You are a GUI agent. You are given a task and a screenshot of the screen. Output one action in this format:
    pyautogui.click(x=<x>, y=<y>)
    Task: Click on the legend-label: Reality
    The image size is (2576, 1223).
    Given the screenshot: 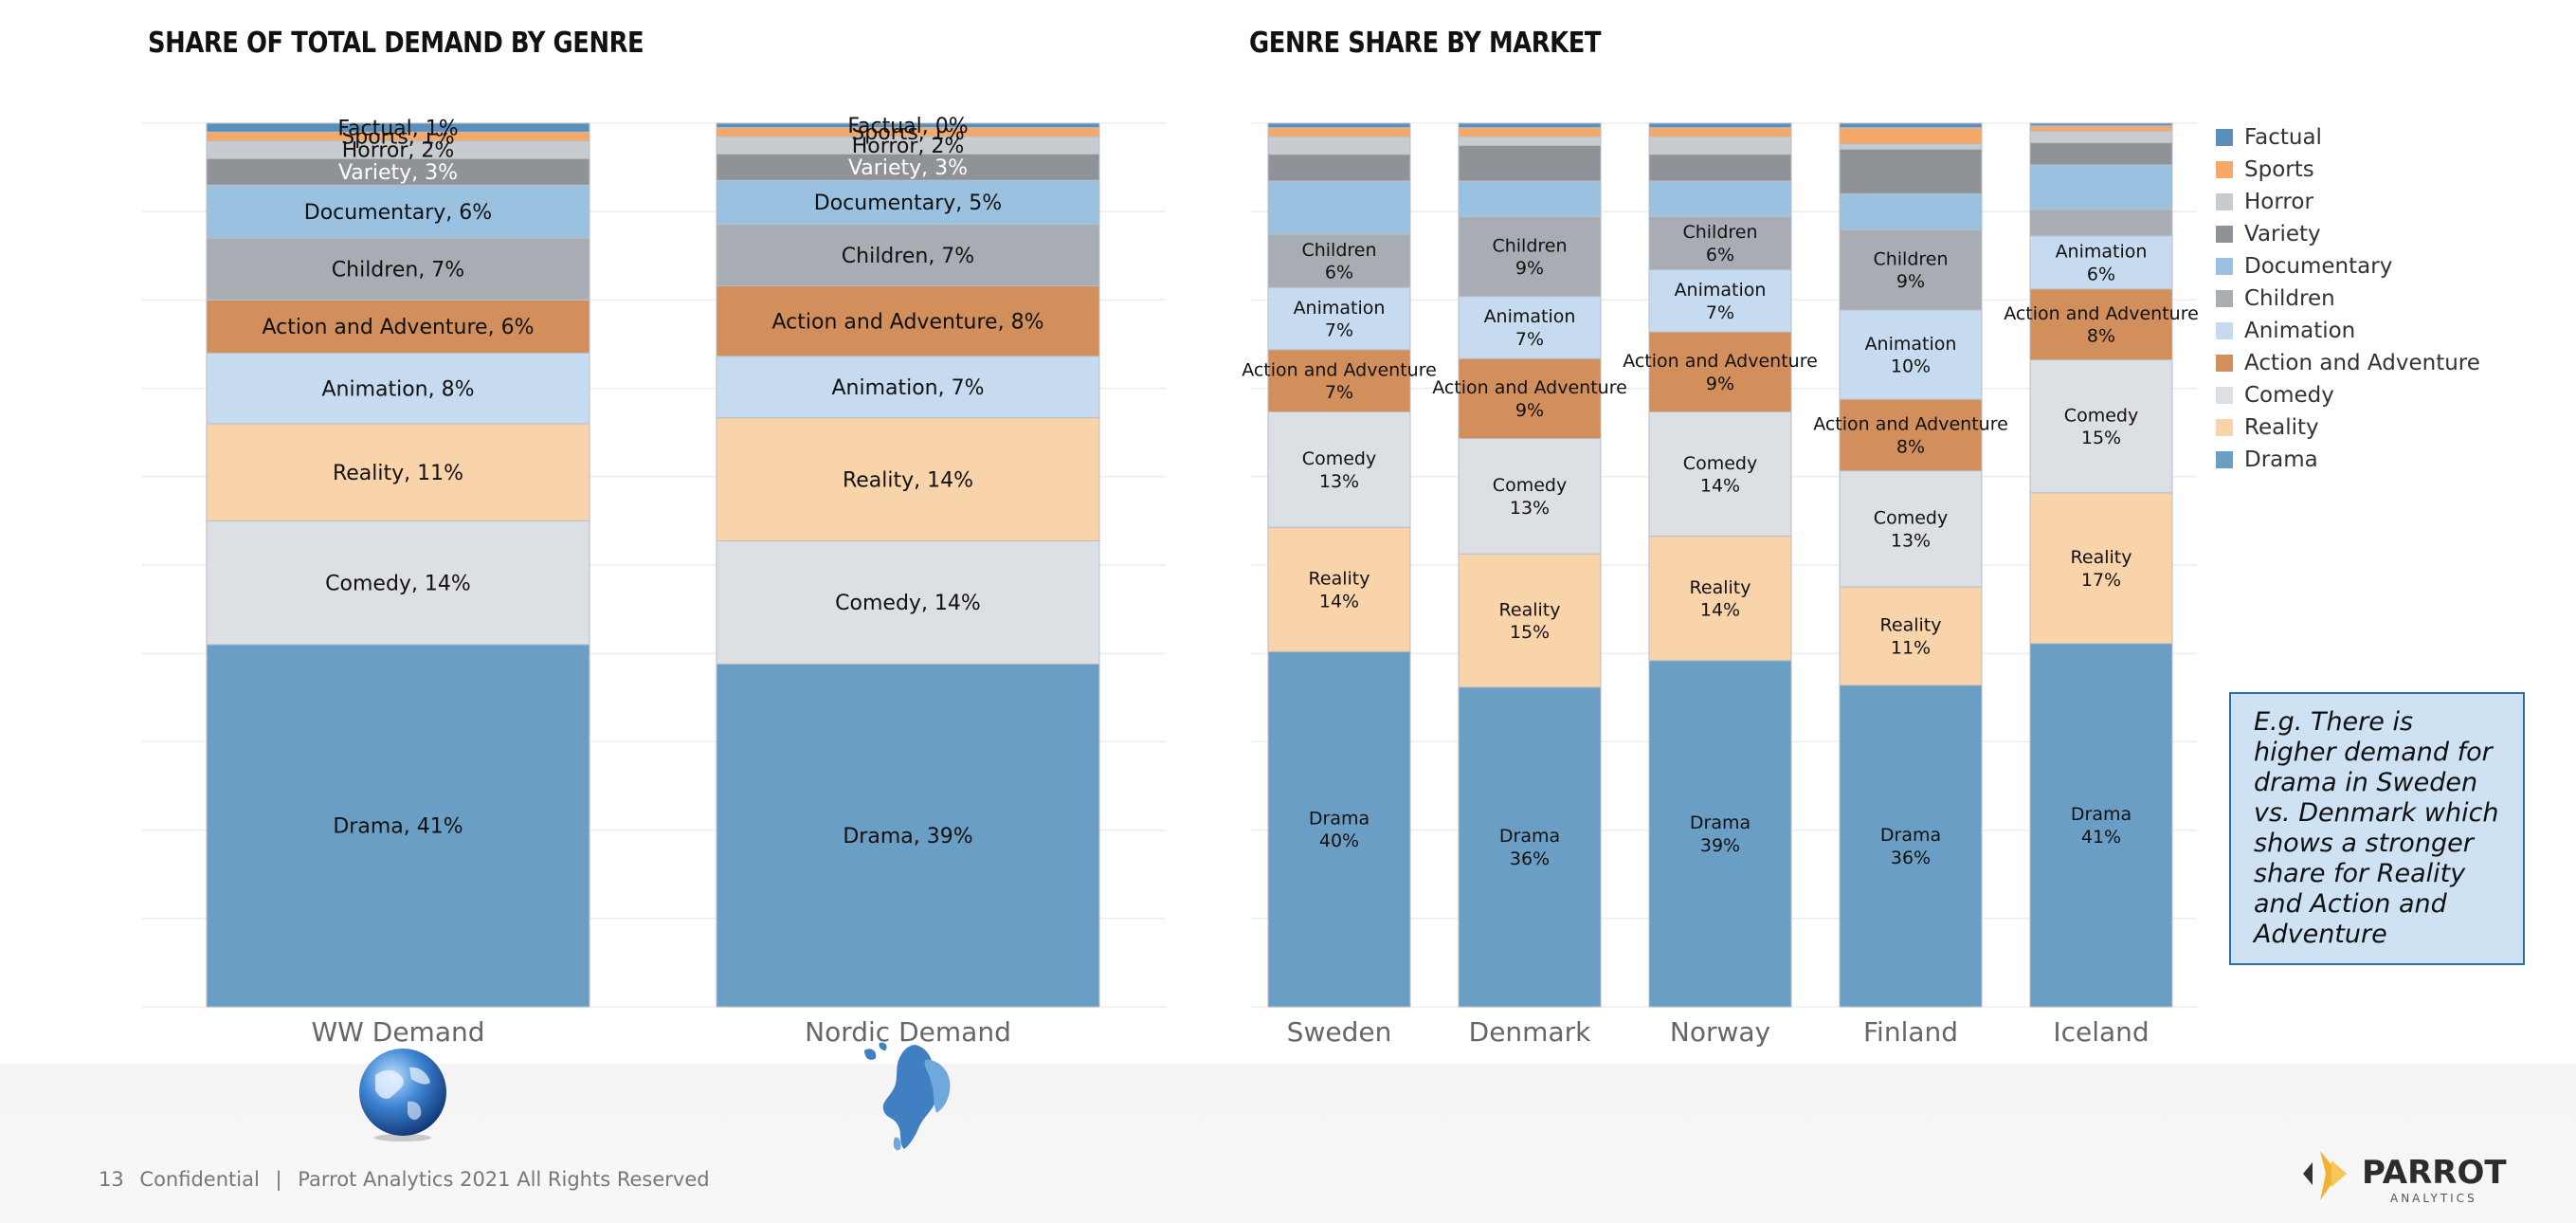 What is the action you would take?
    pyautogui.click(x=2281, y=427)
    